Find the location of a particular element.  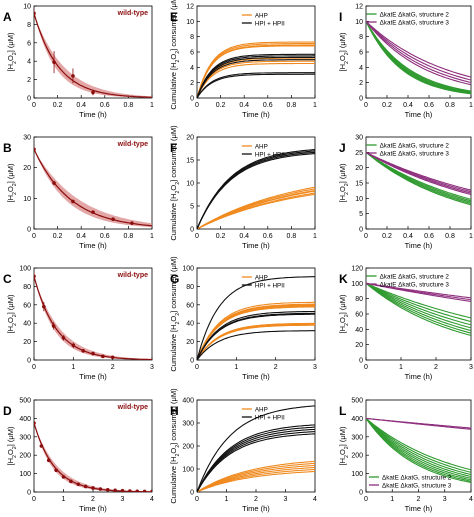

y-tick-label: 30 is located at coordinates (359, 138).